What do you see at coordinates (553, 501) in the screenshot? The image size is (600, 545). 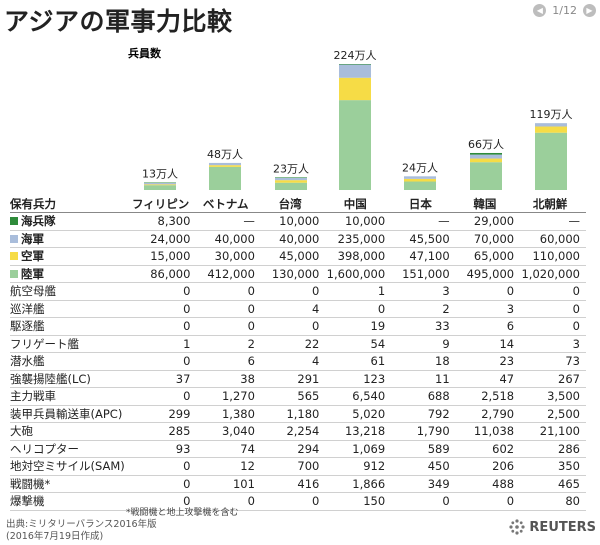 I see `table-cell: 80` at bounding box center [553, 501].